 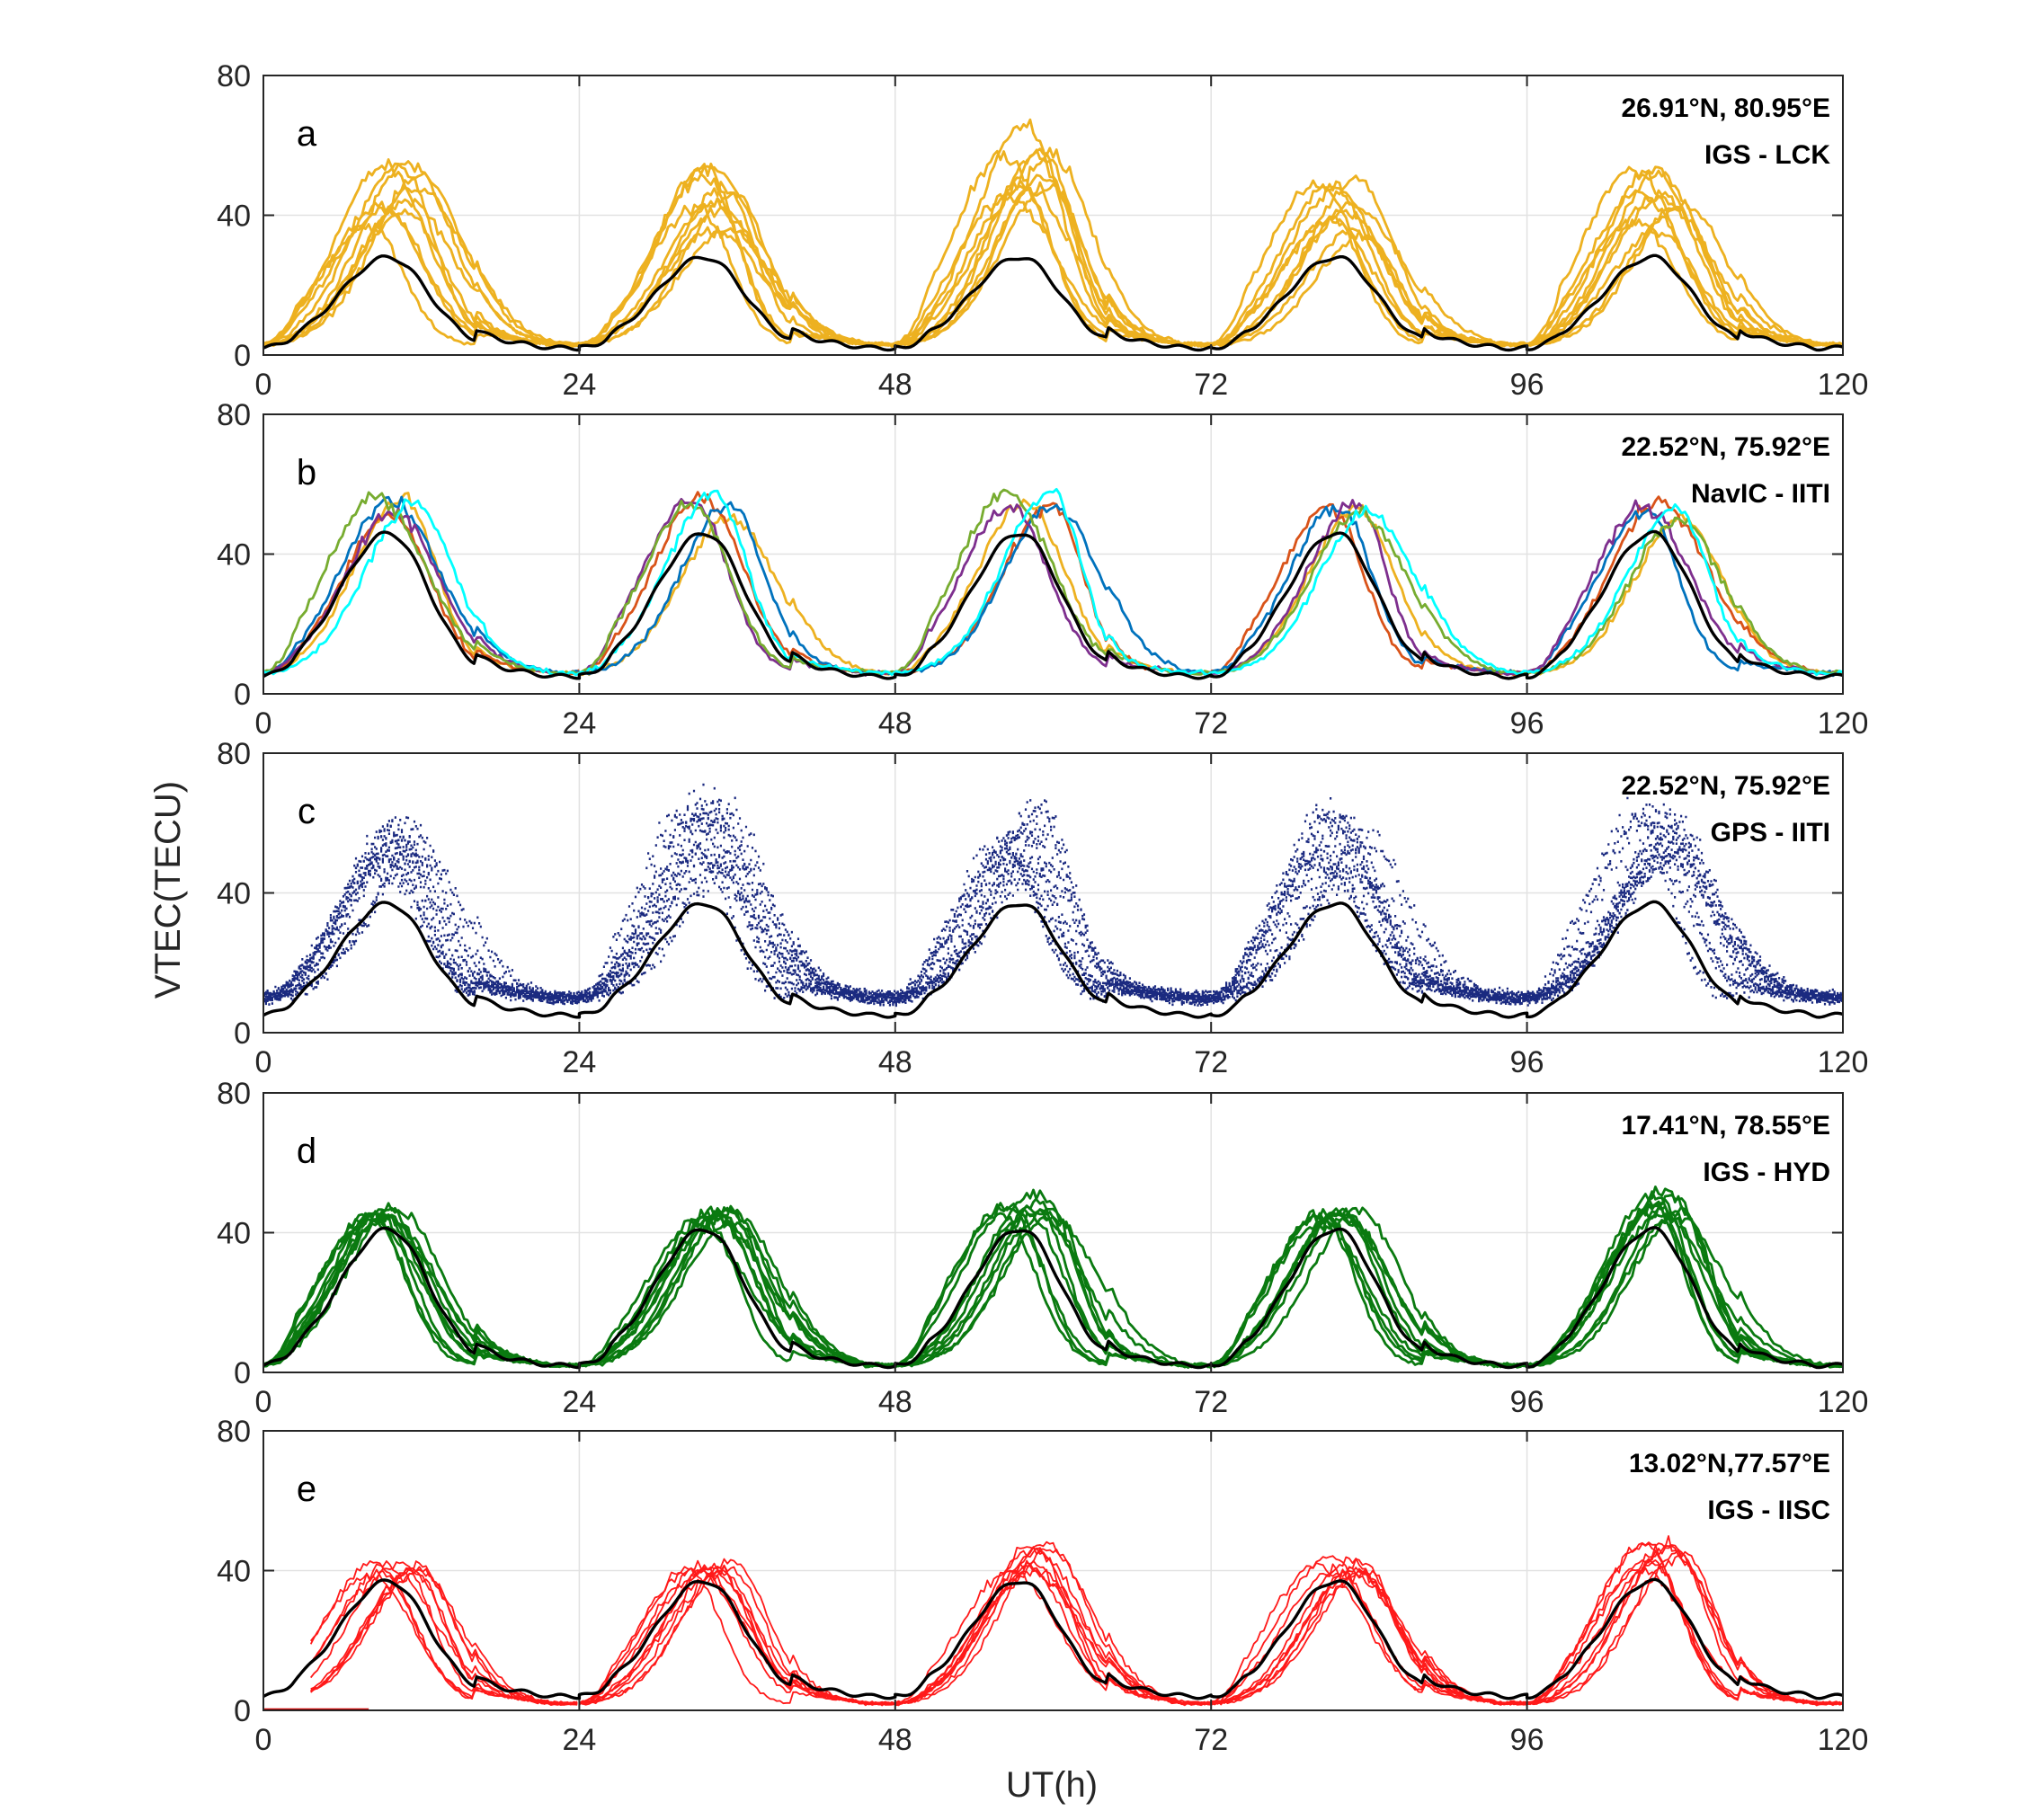 I want to click on station-name: GPS - IITI, so click(x=1770, y=833).